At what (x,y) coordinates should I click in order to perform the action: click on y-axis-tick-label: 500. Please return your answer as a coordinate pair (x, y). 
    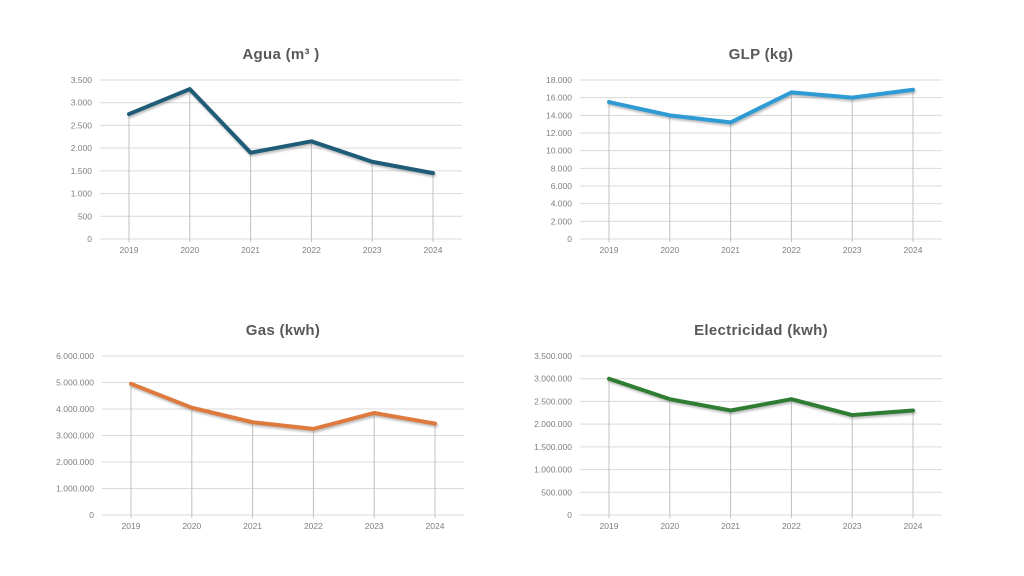
    Looking at the image, I should click on (85, 216).